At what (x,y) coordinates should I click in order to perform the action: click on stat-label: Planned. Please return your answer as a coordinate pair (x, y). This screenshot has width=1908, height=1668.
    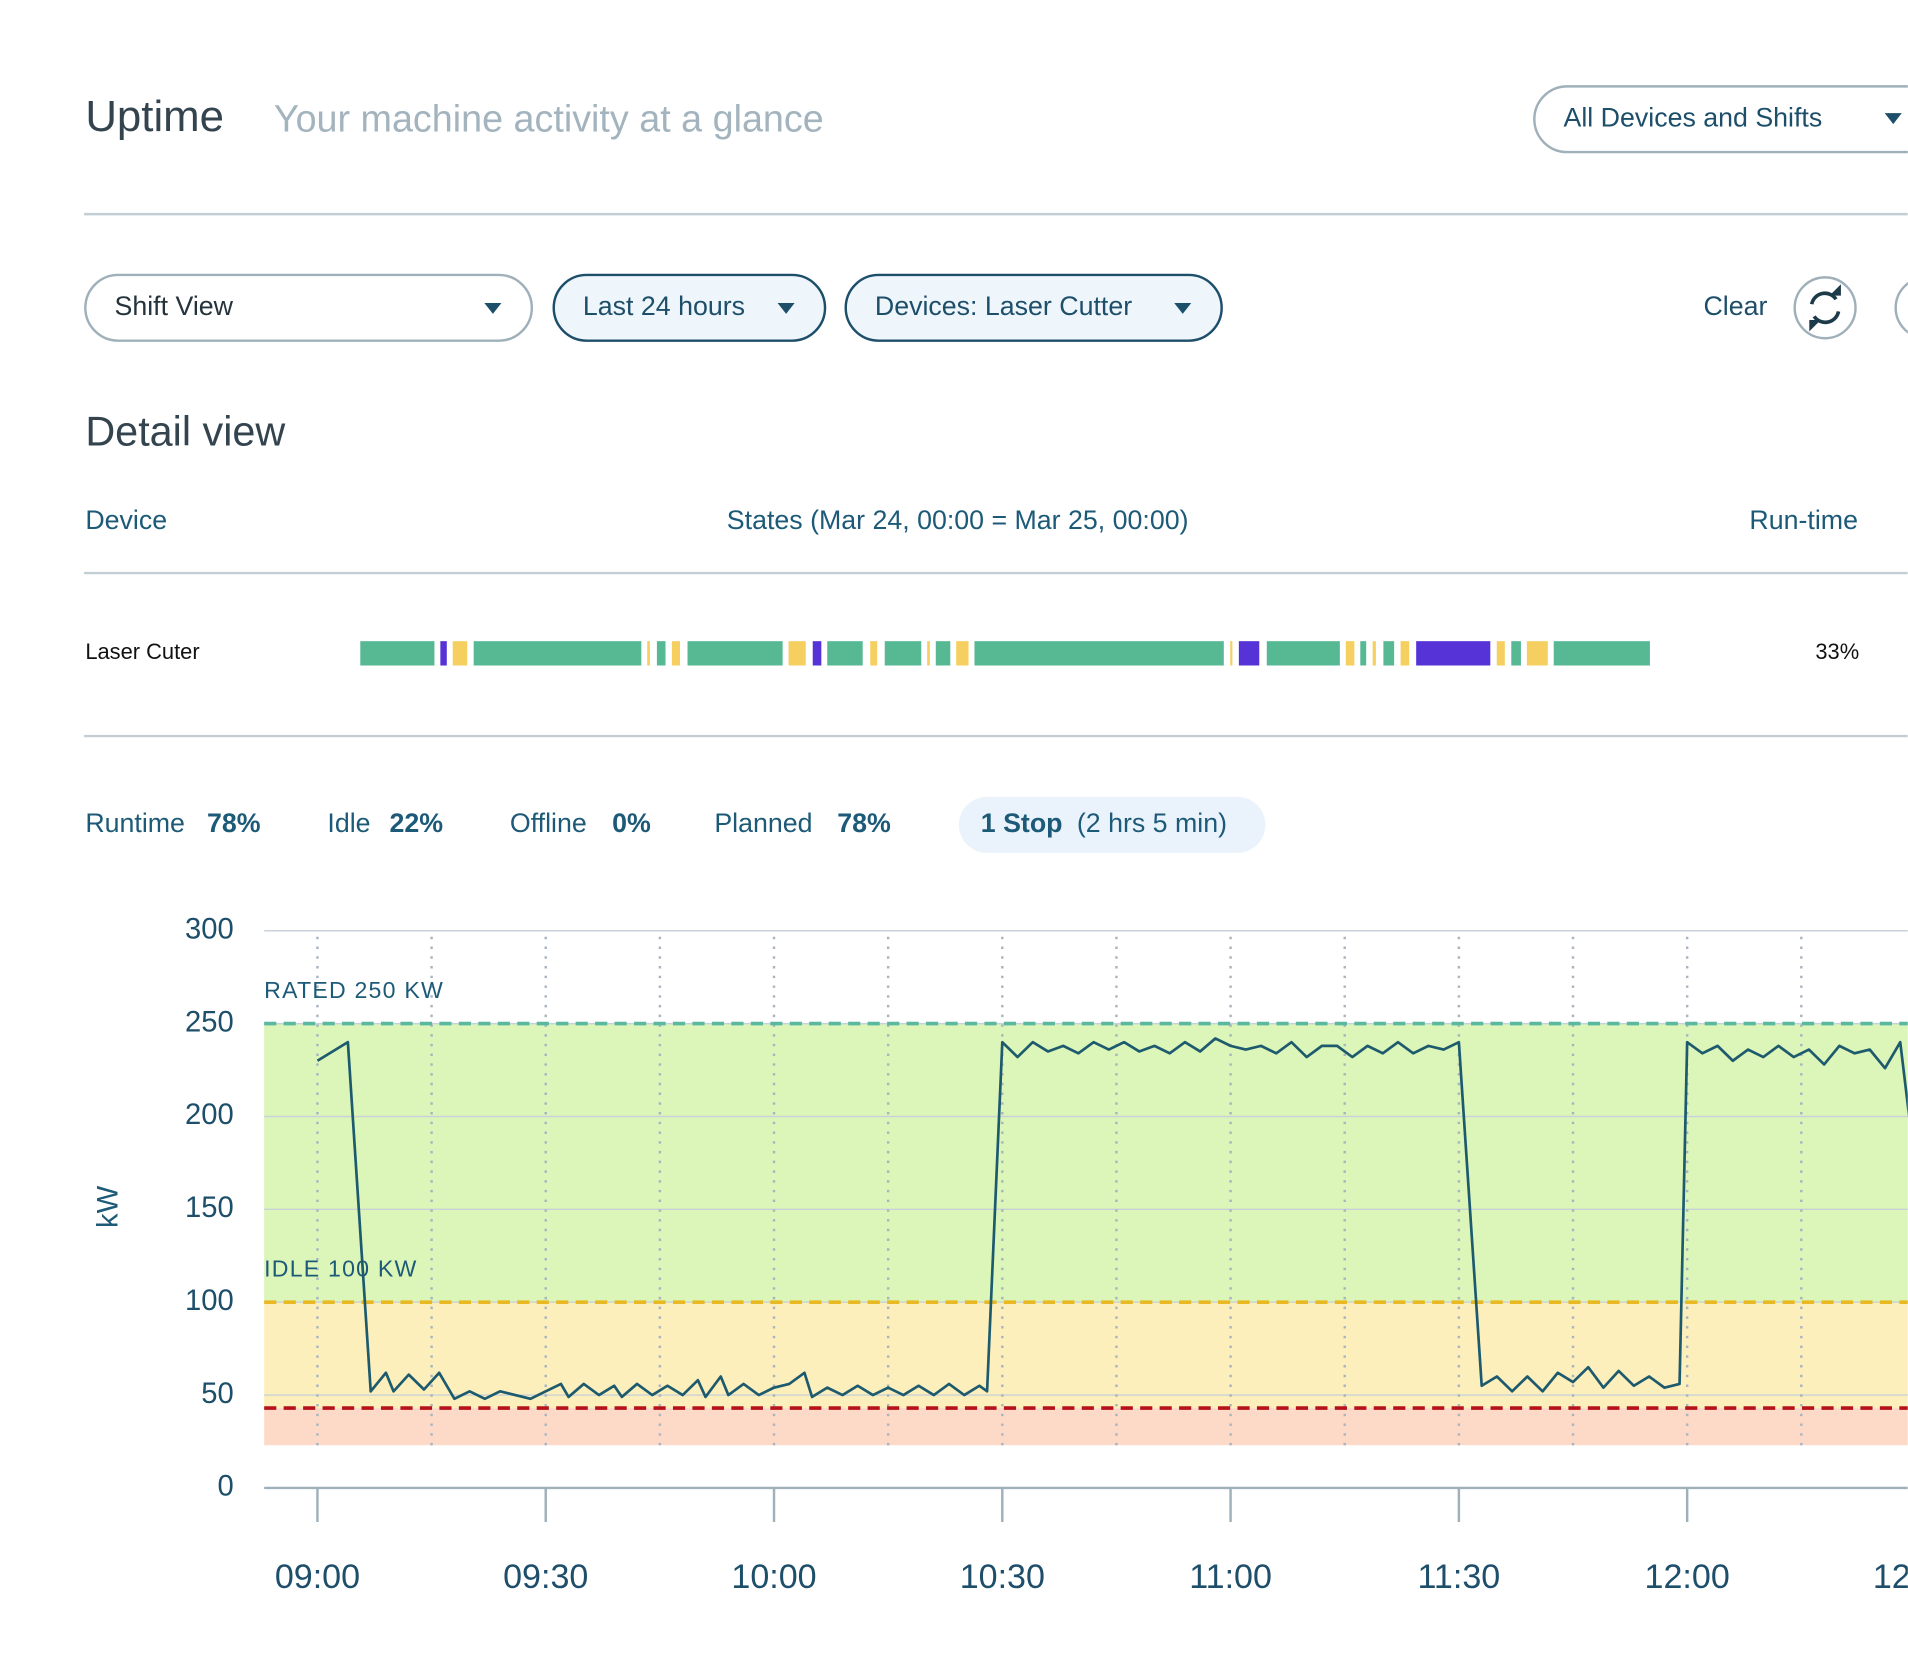
    Looking at the image, I should click on (763, 823).